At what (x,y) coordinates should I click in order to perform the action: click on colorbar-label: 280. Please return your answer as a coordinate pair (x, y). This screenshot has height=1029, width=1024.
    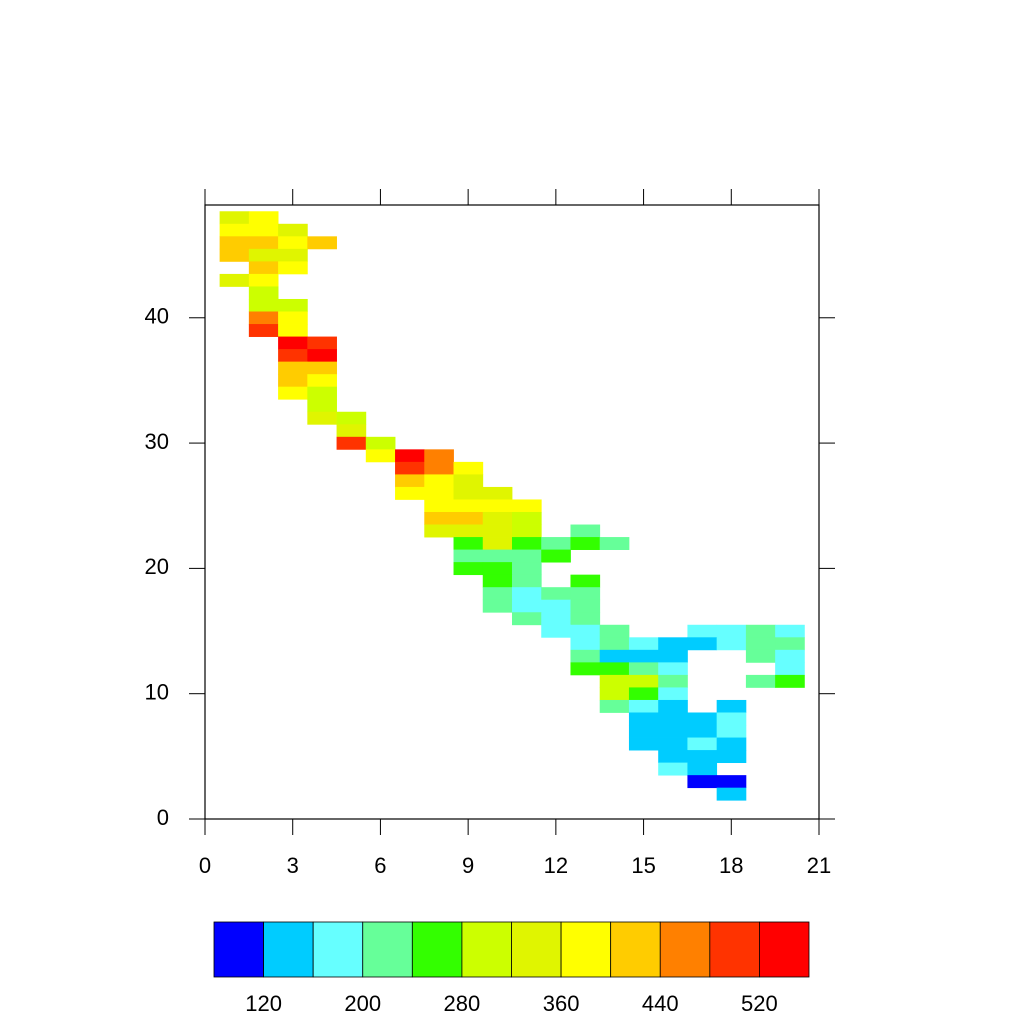
    Looking at the image, I should click on (462, 1003).